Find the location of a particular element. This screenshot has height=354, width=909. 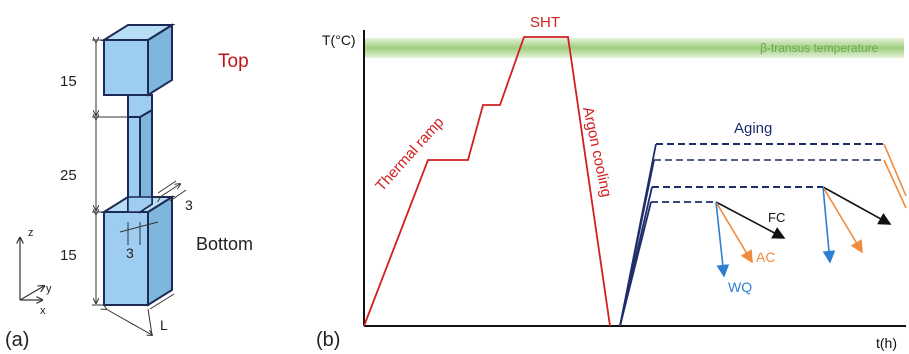

y-axis-label: T(°C) is located at coordinates (339, 40).